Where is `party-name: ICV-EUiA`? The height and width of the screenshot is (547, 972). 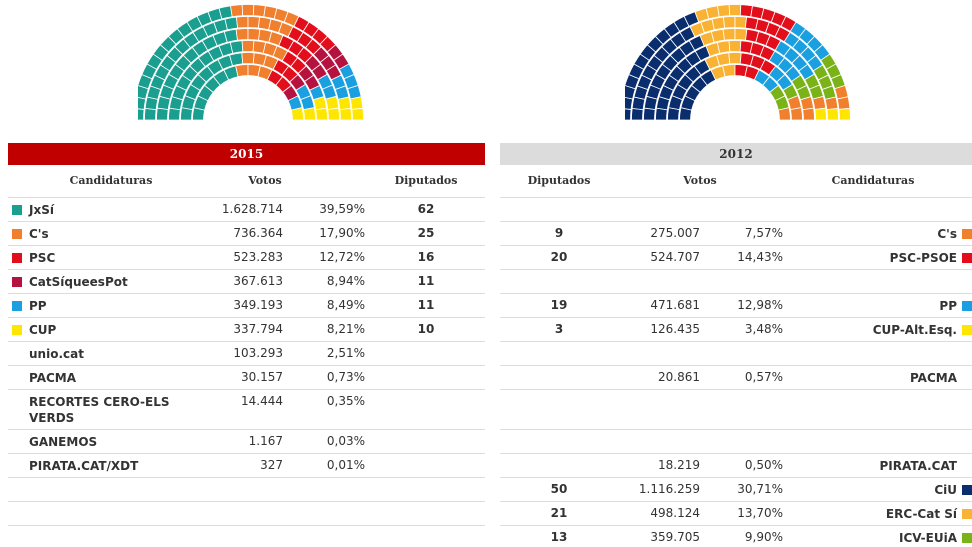
party-name: ICV-EUiA is located at coordinates (927, 538).